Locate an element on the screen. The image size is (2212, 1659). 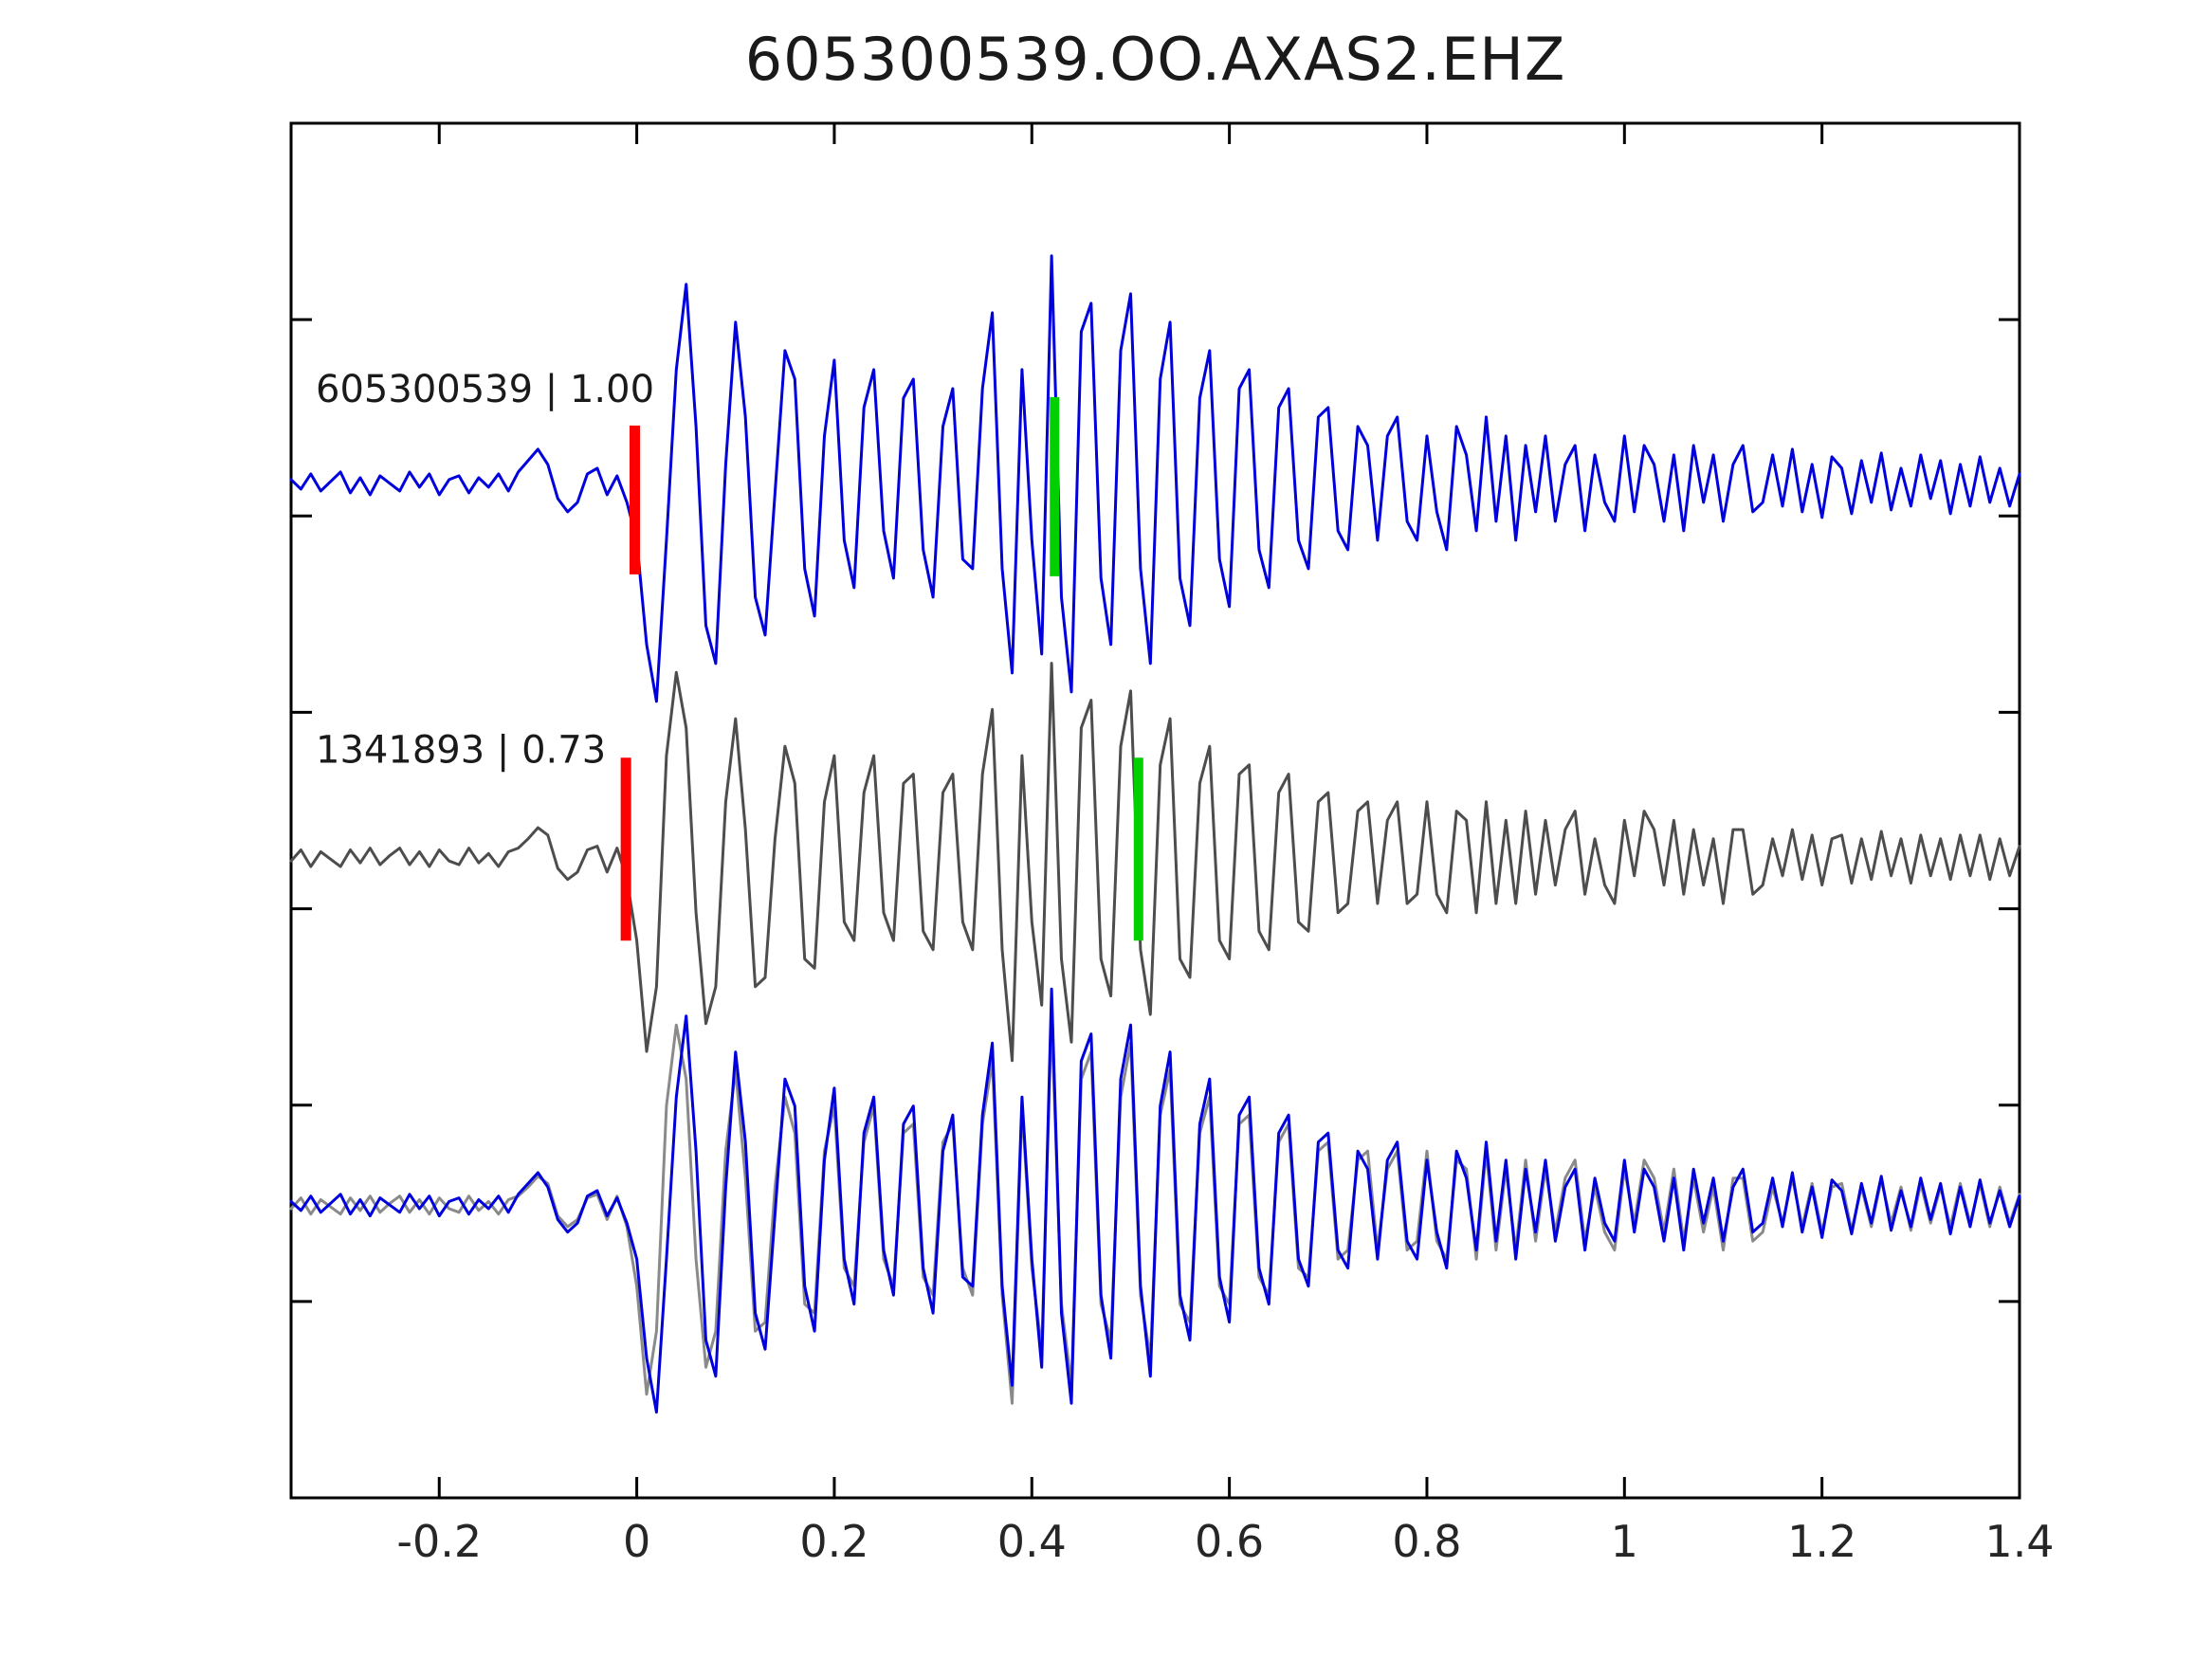
x-tick-label: 0.8 is located at coordinates (1426, 1541).